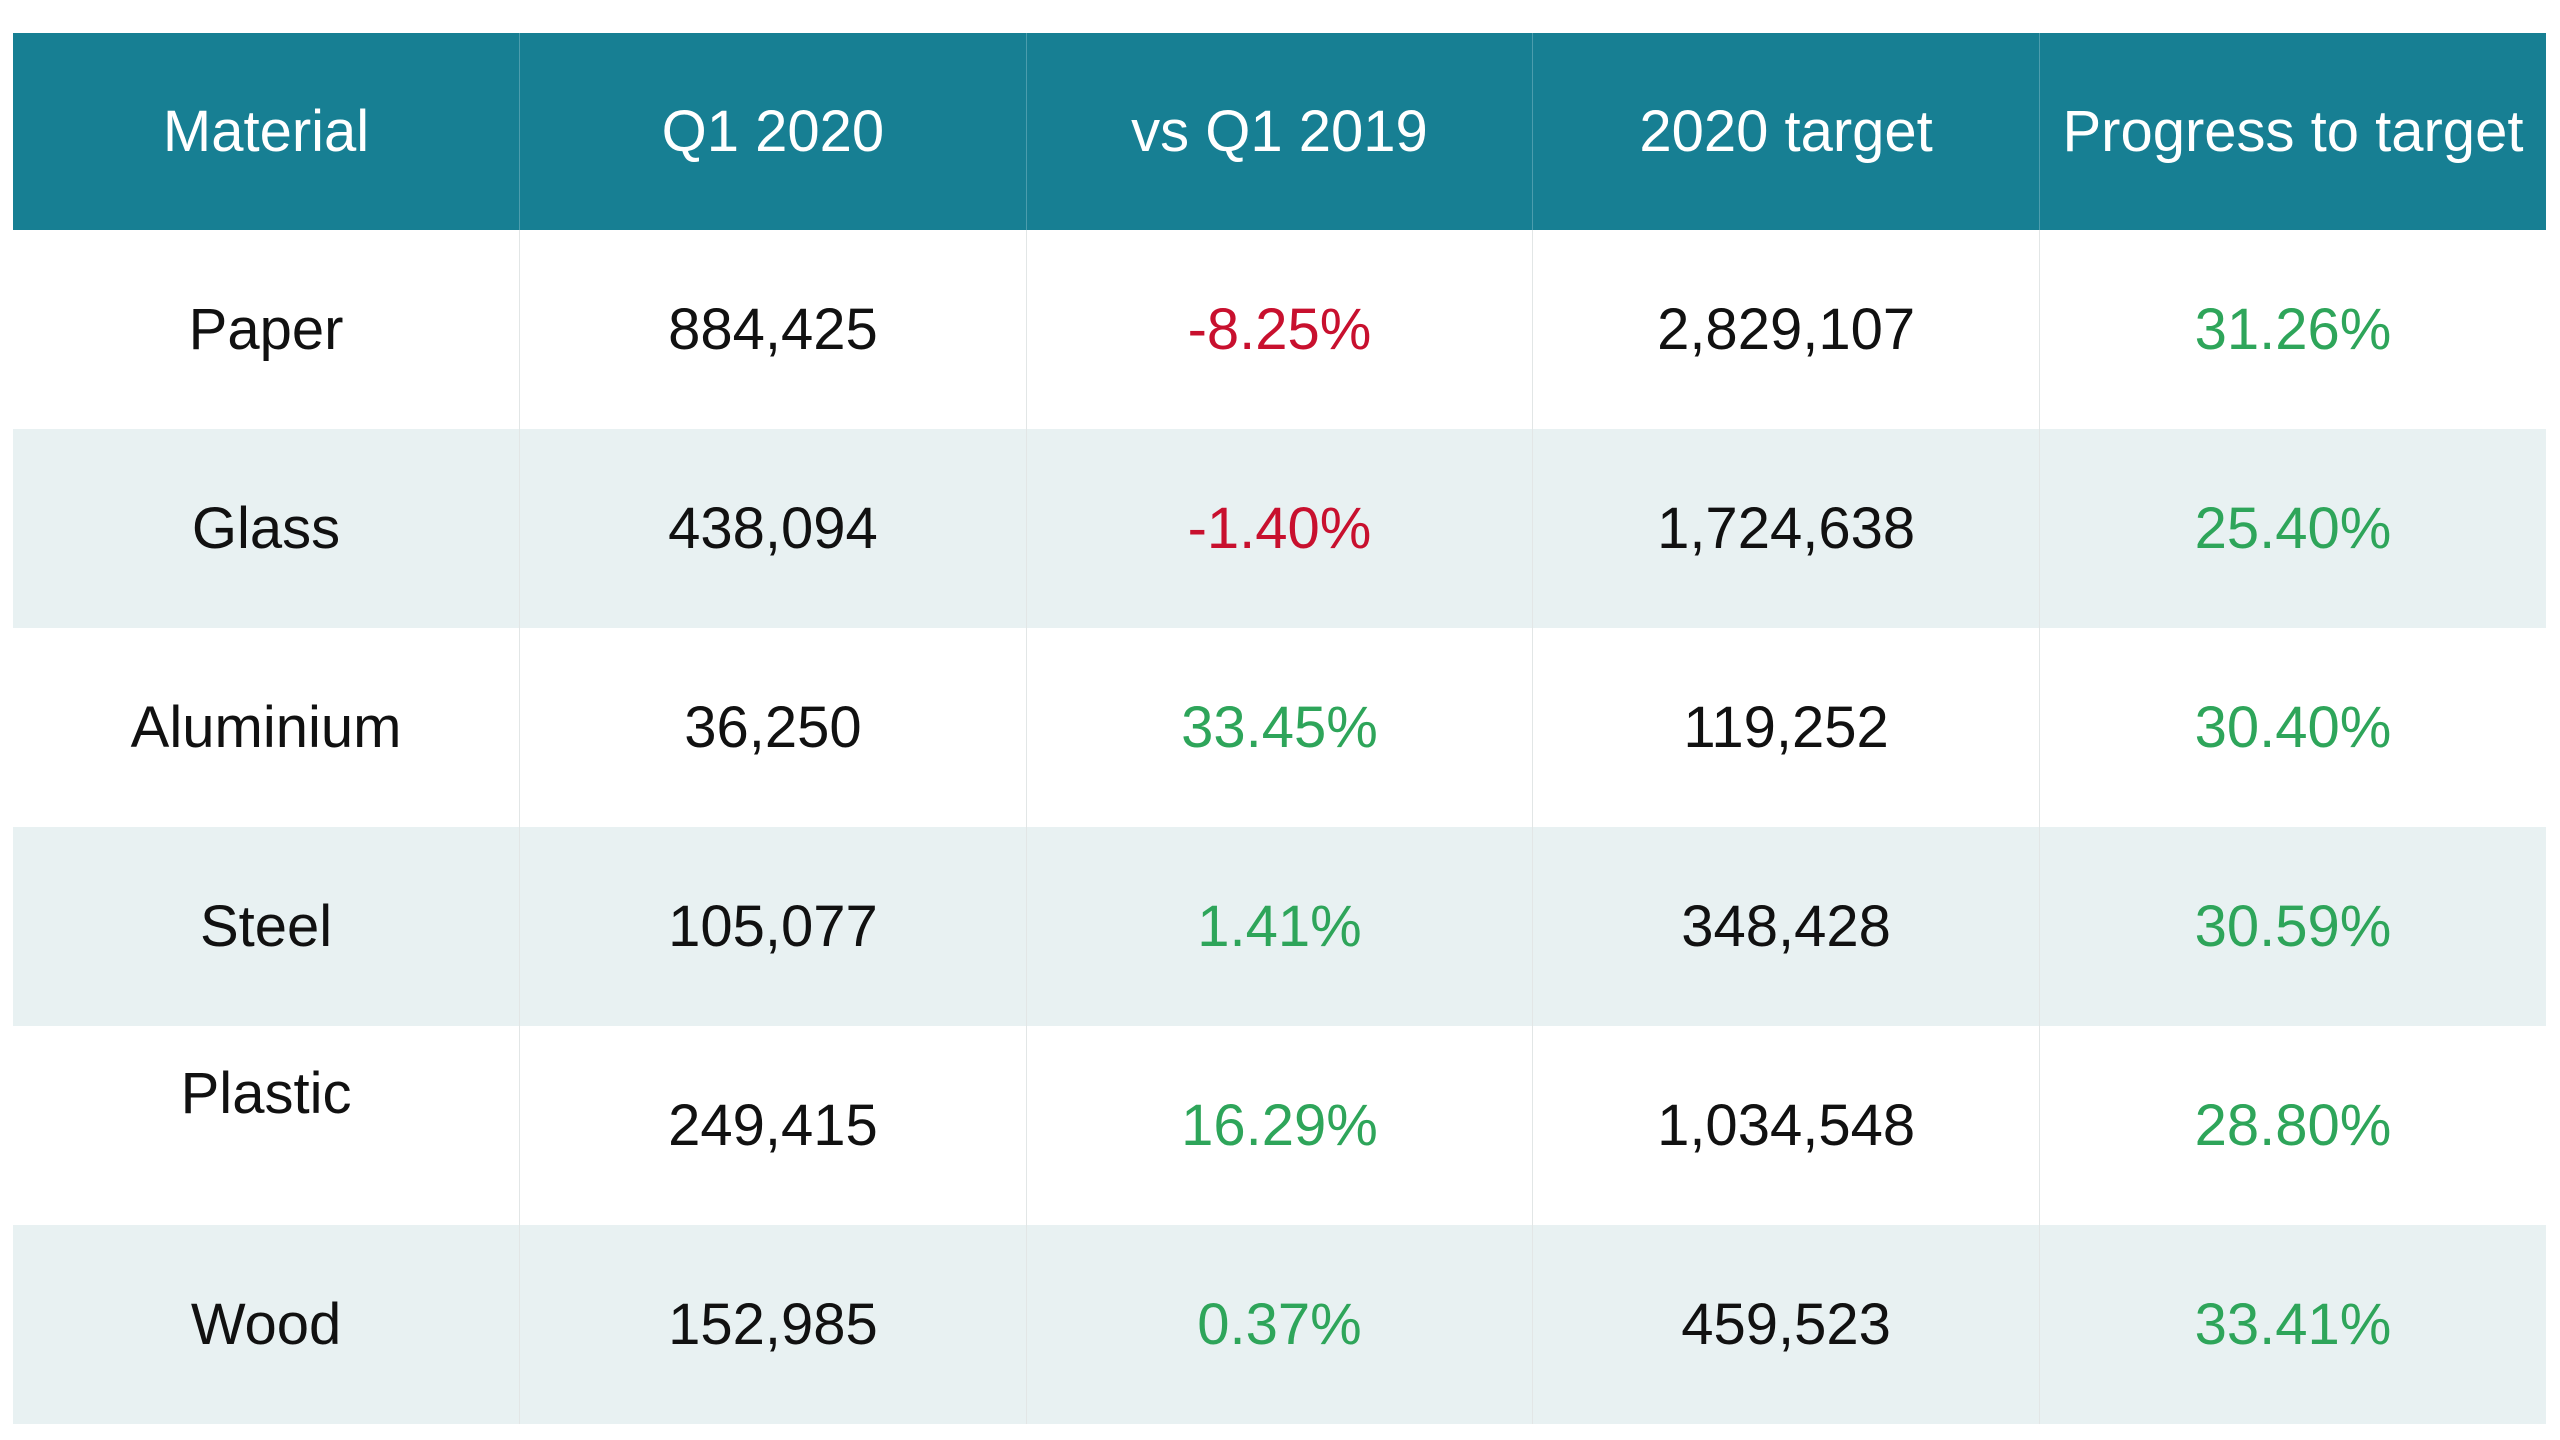 The image size is (2560, 1440). I want to click on table-row: Aluminium 36,250 33.45% 119,252 30.40%, so click(1279, 727).